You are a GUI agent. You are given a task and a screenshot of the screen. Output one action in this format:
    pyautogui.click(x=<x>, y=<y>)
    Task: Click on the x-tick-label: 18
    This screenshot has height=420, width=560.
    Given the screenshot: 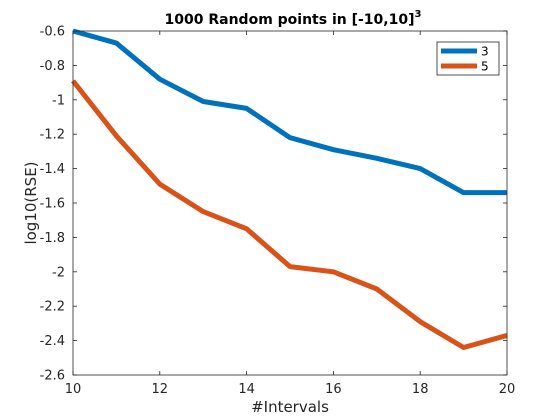 What is the action you would take?
    pyautogui.click(x=420, y=389)
    